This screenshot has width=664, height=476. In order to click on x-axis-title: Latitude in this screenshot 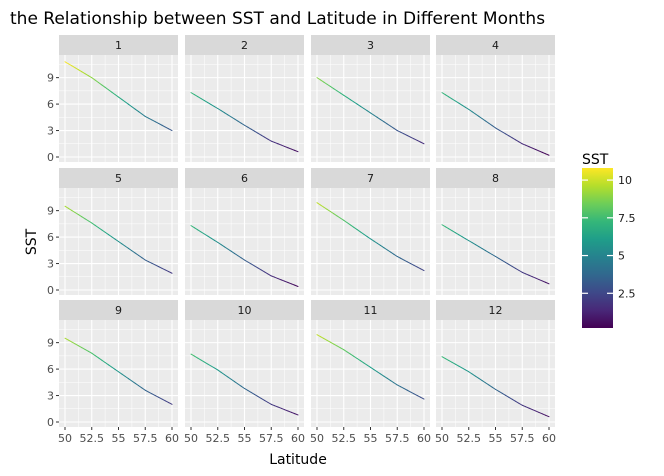, I will do `click(298, 460)`.